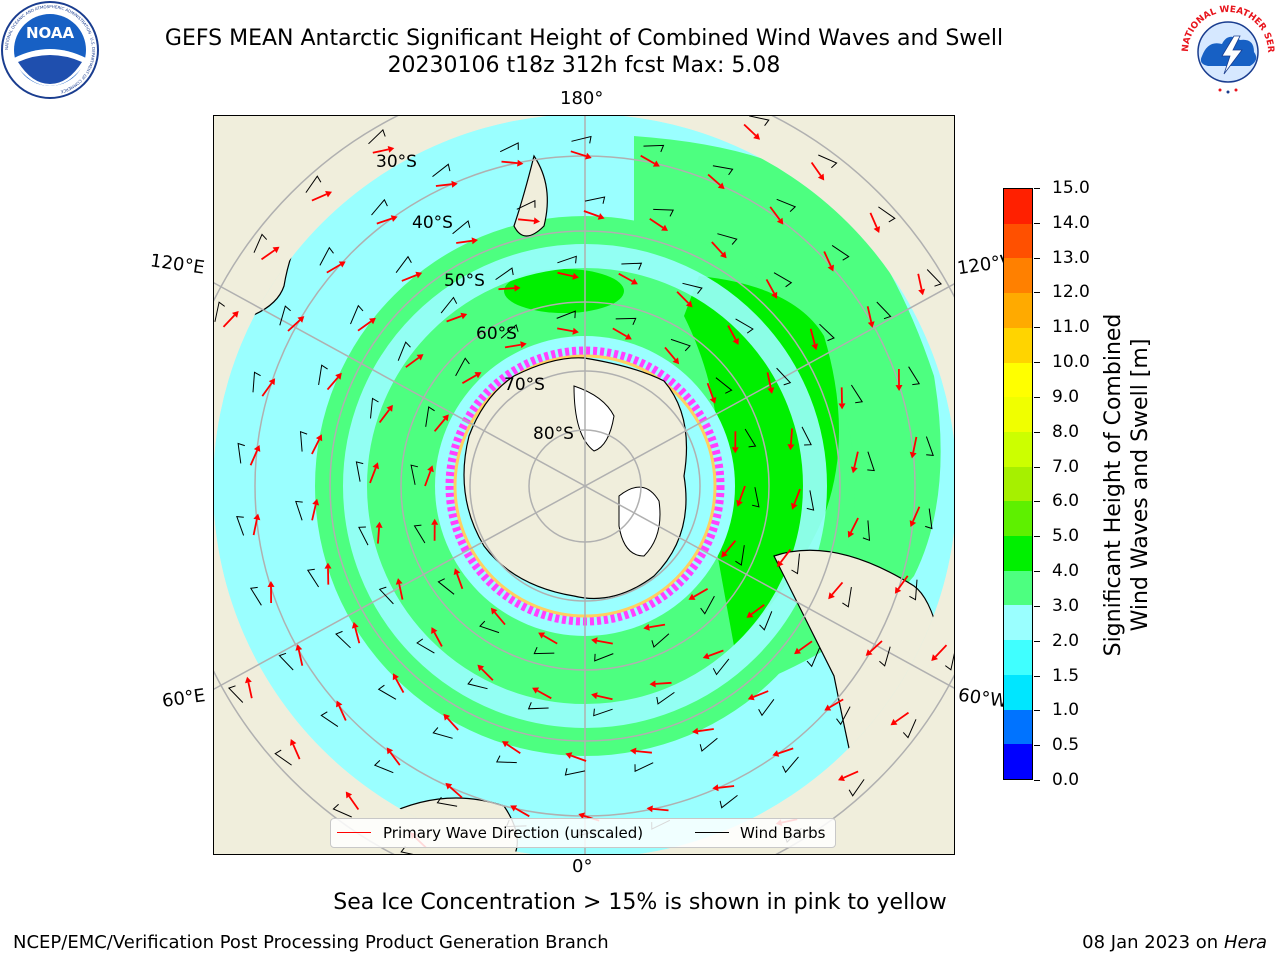 Image resolution: width=1280 pixels, height=960 pixels. Describe the element at coordinates (1227, 49) in the screenshot. I see `nws-logo: NATIONAL WEATHER SERVICE` at that location.